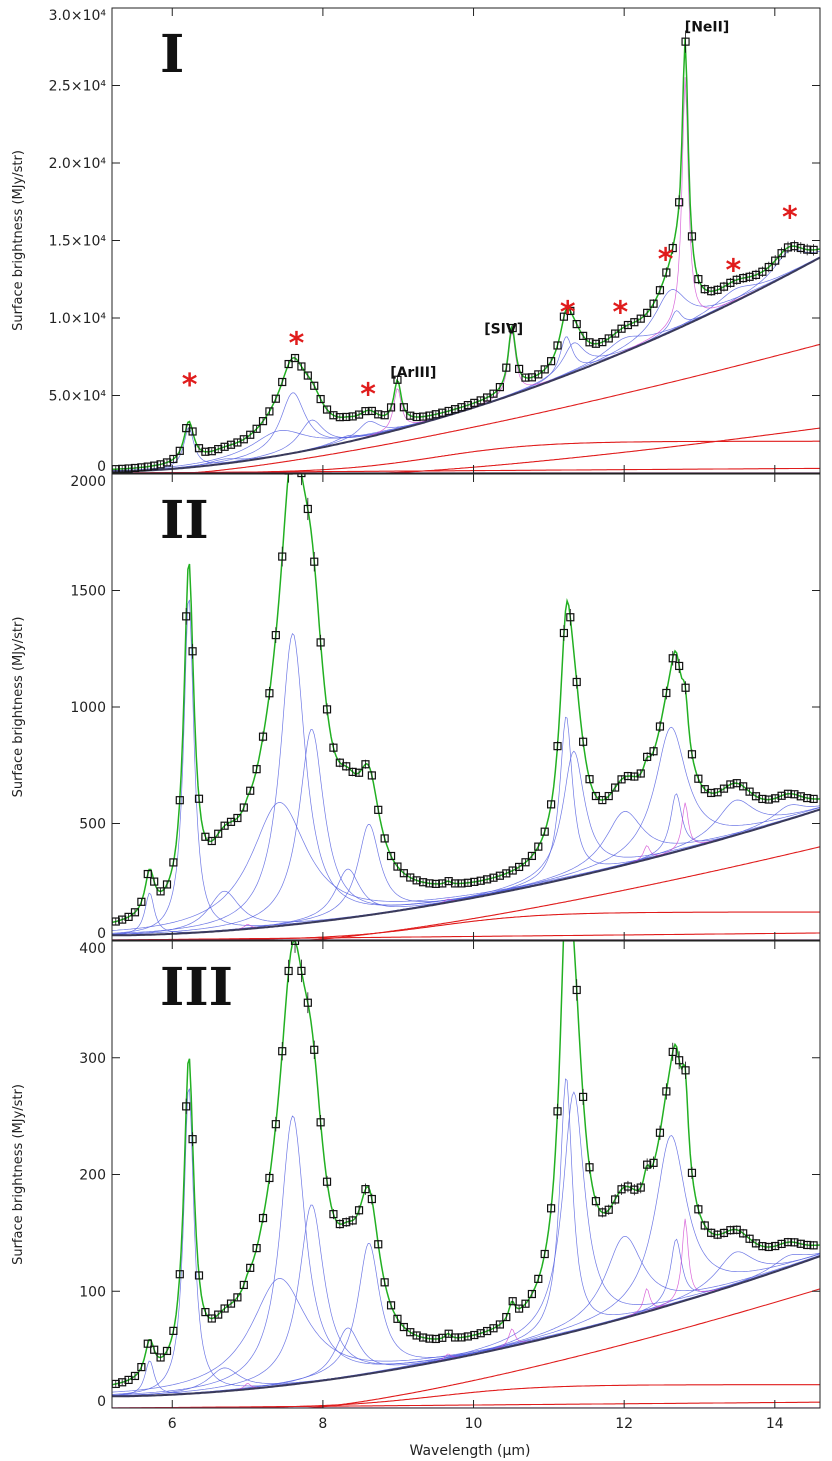 The width and height of the screenshot is (832, 1461). Describe the element at coordinates (196, 987) in the screenshot. I see `panel-label: III` at that location.